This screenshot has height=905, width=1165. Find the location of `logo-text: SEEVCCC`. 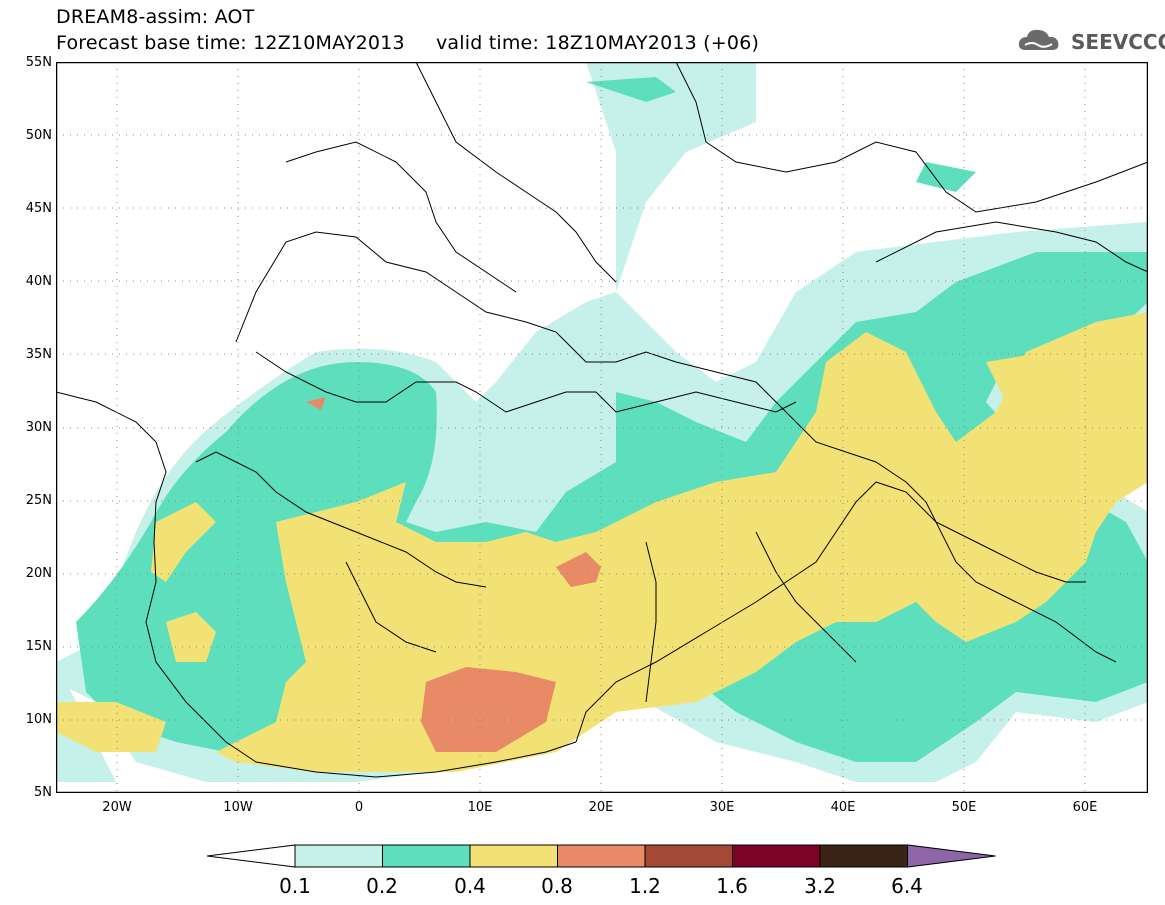

logo-text: SEEVCCC is located at coordinates (1118, 42).